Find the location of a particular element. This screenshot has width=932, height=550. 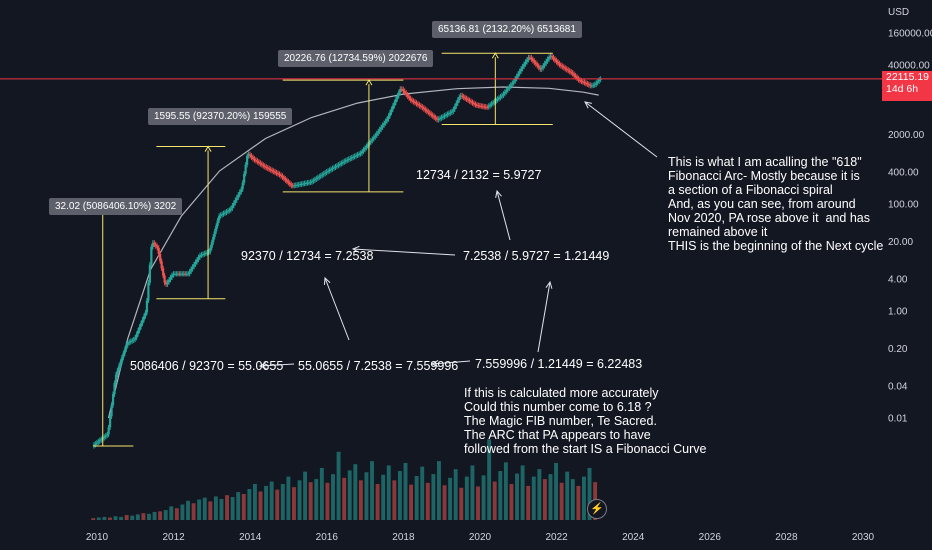

y-tick-label: 1.00 is located at coordinates (898, 312).